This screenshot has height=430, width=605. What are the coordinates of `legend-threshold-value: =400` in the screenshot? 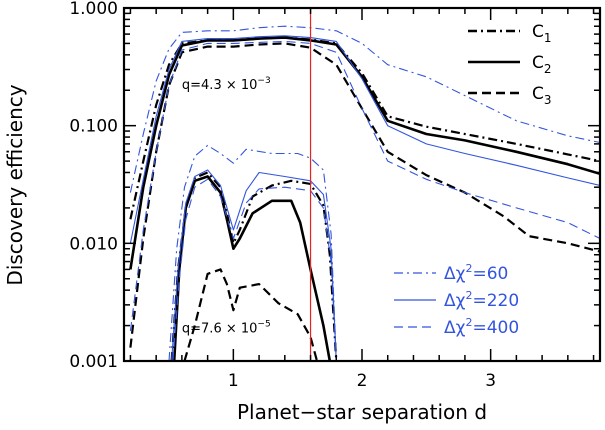 It's located at (495, 328).